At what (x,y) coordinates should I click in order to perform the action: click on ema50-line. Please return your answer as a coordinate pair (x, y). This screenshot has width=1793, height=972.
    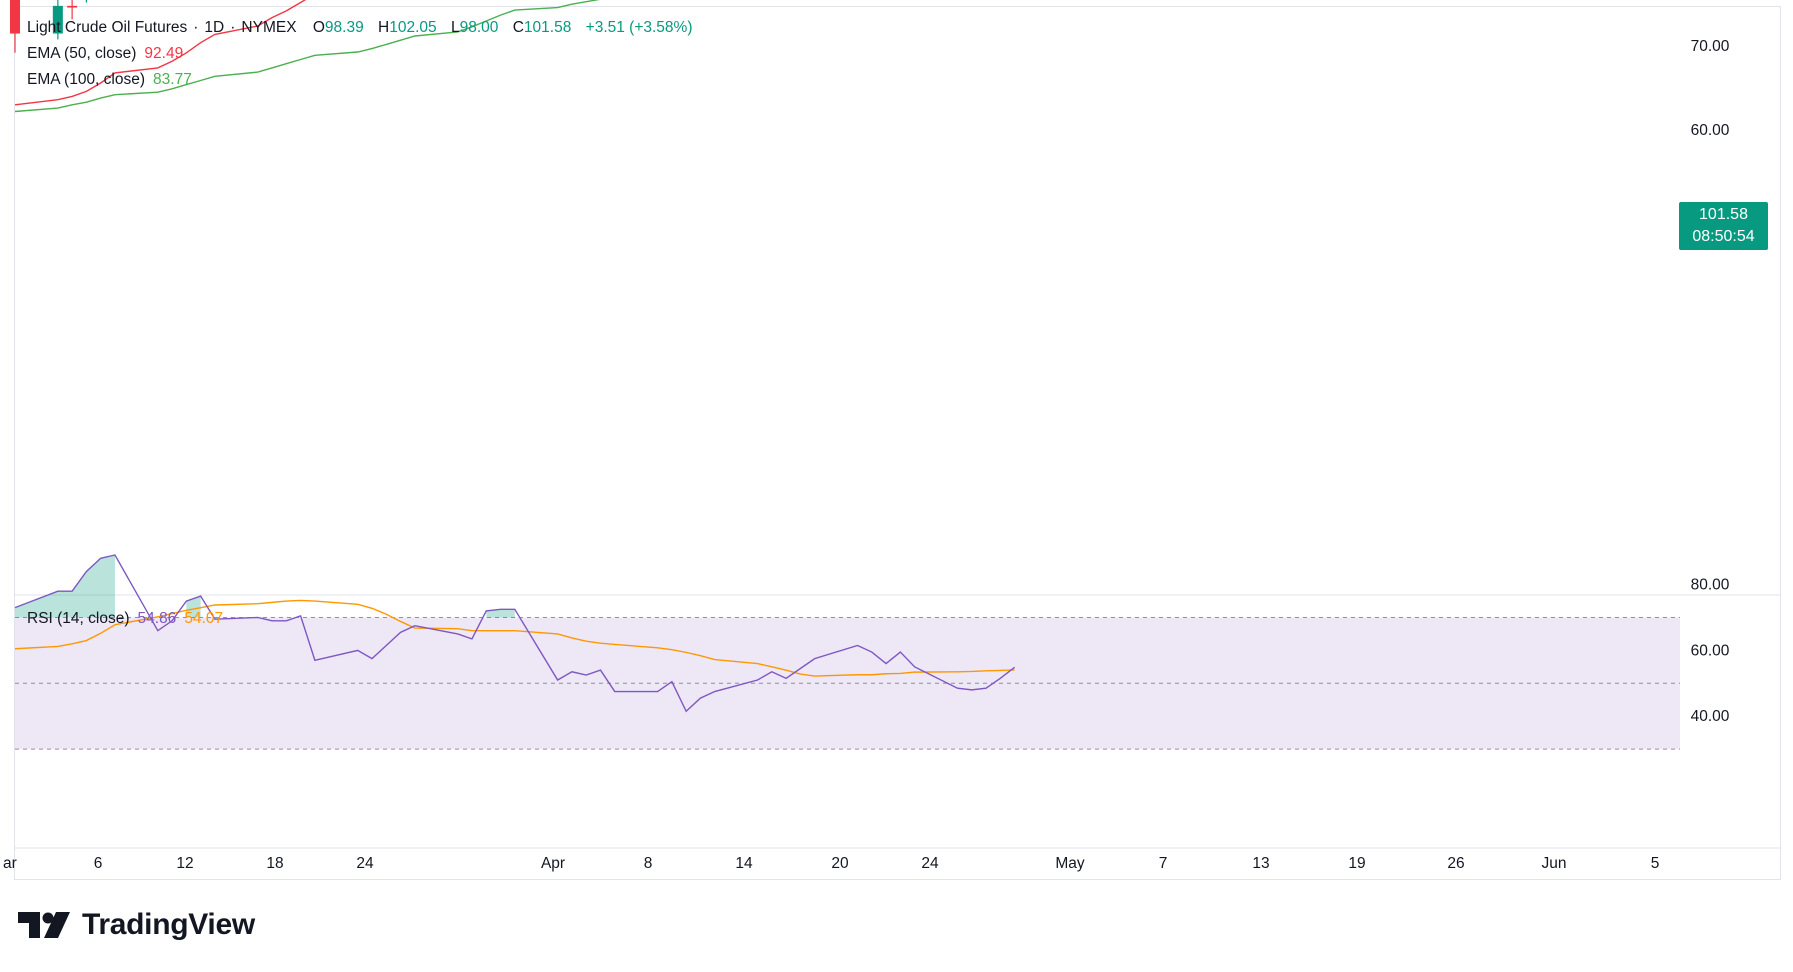
    Looking at the image, I should click on (160, 53).